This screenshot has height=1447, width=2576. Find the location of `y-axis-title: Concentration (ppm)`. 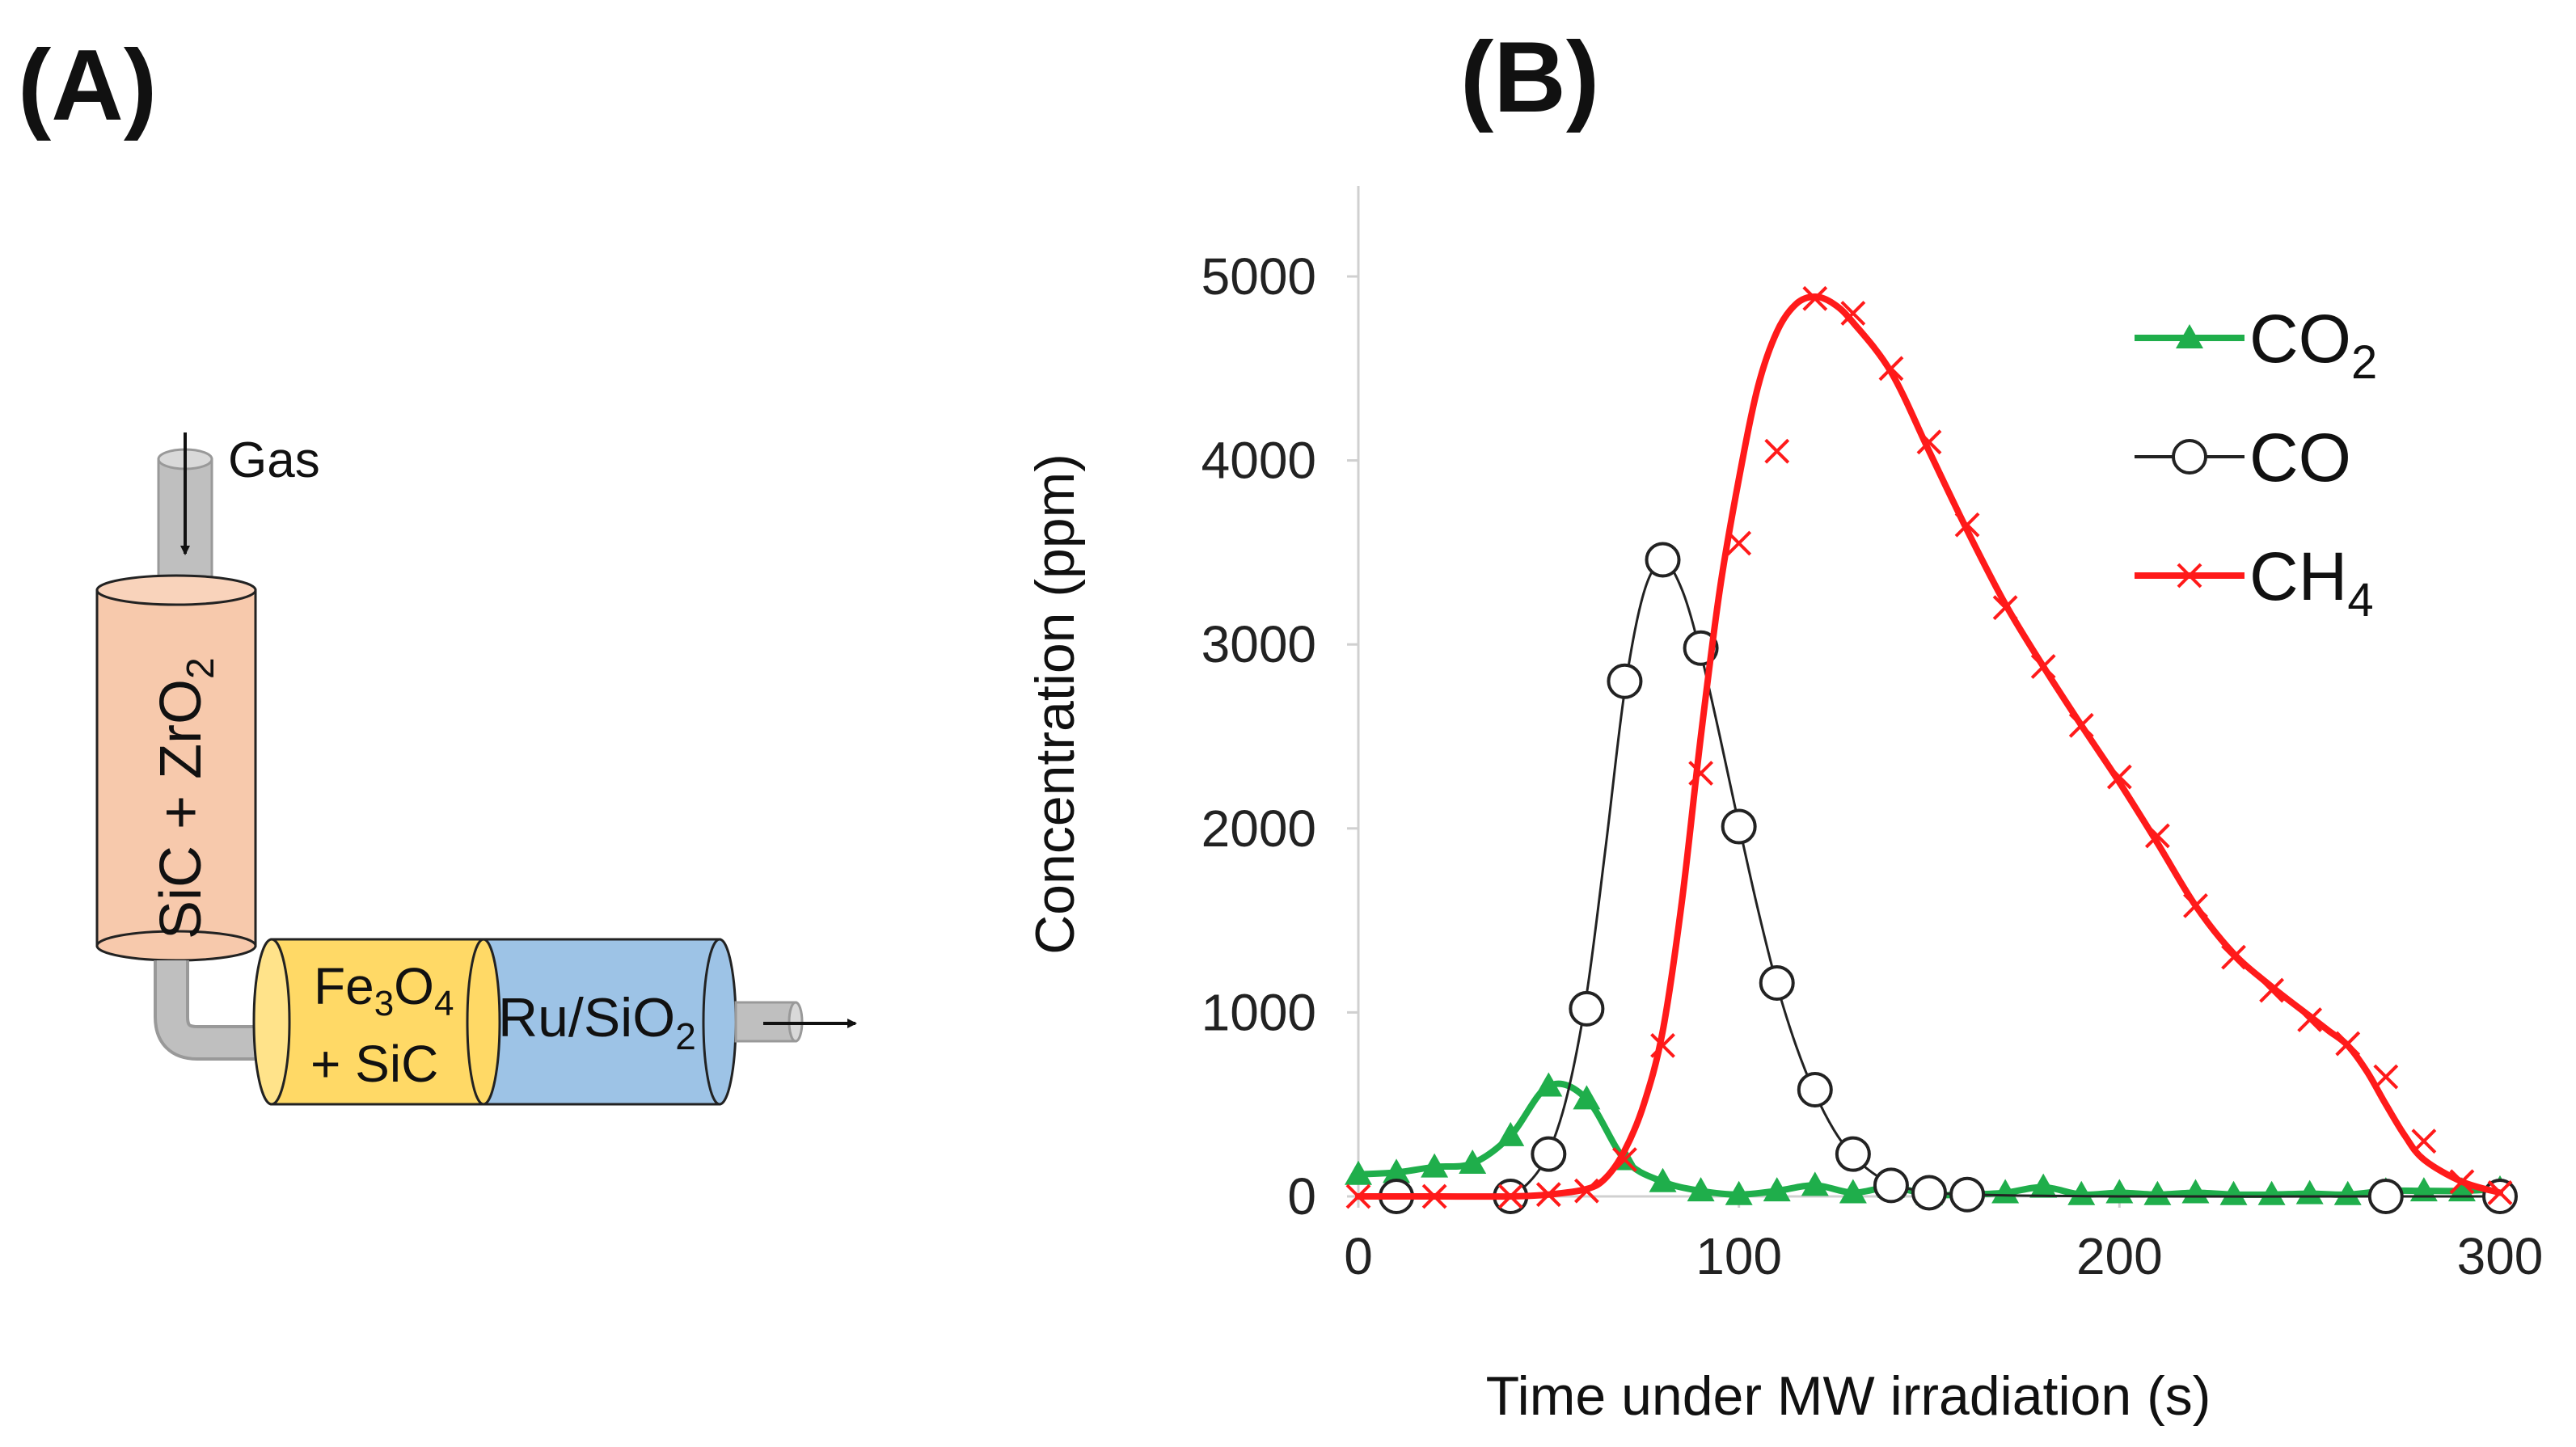

y-axis-title: Concentration (ppm) is located at coordinates (1055, 704).